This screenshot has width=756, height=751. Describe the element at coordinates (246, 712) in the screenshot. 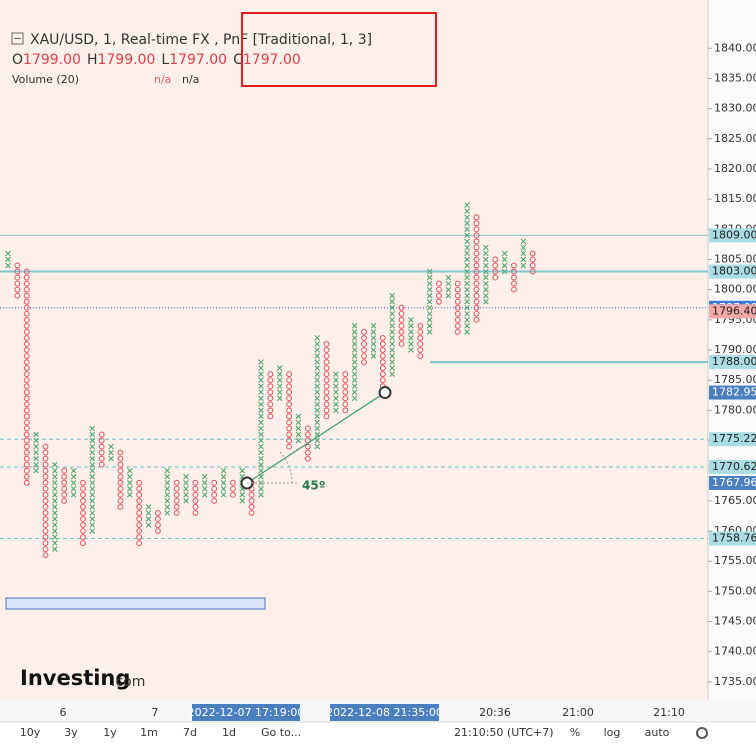

I see `cursor-label: 2022-12-07 17:19:00` at that location.